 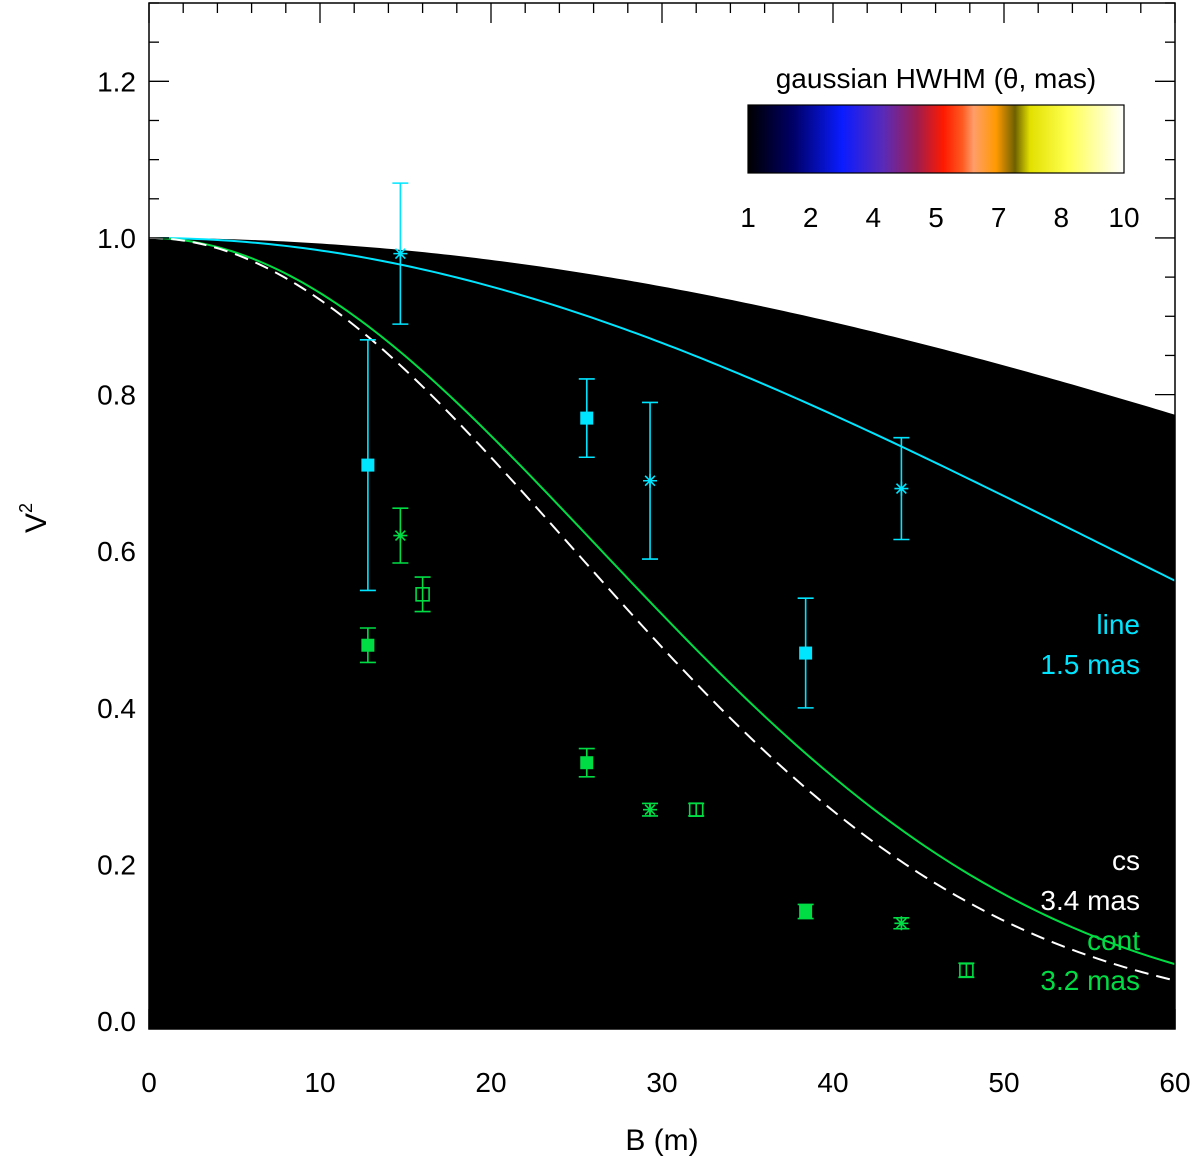 What do you see at coordinates (319, 1082) in the screenshot?
I see `x-tick-label: 10` at bounding box center [319, 1082].